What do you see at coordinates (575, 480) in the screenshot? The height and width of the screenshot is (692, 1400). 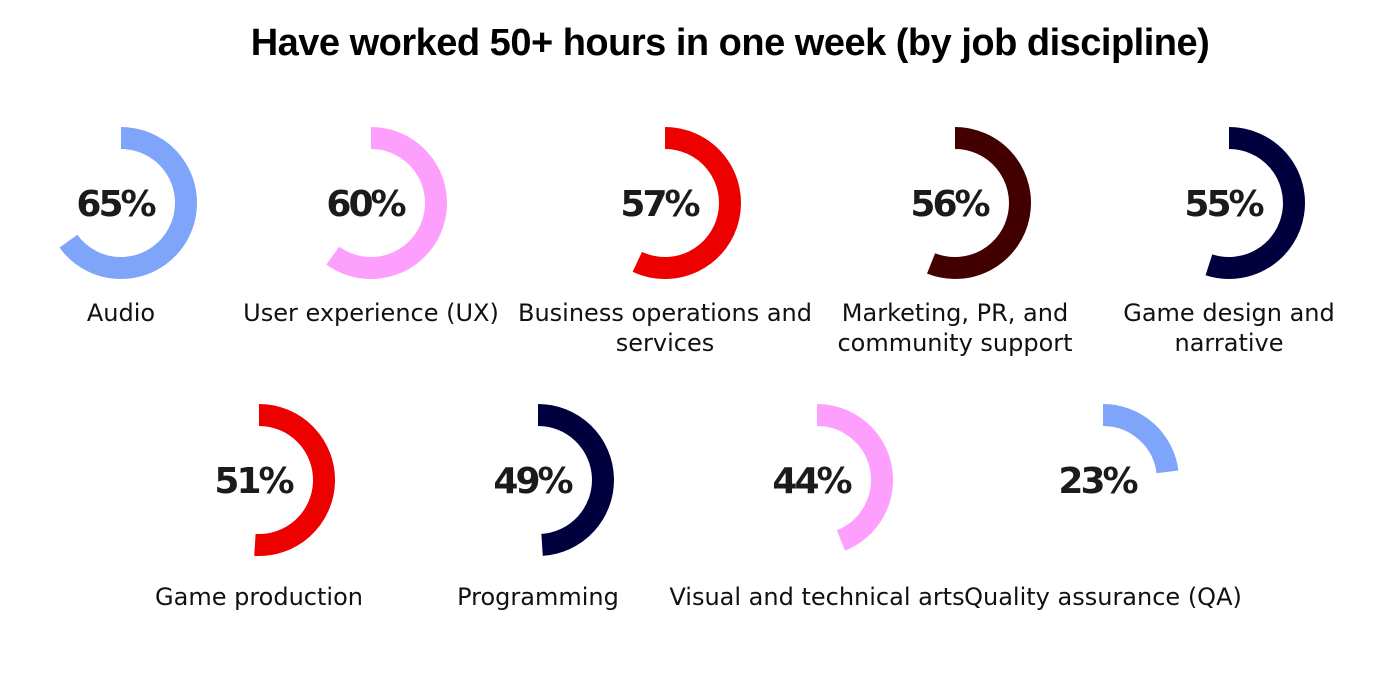 I see `arc-programming` at bounding box center [575, 480].